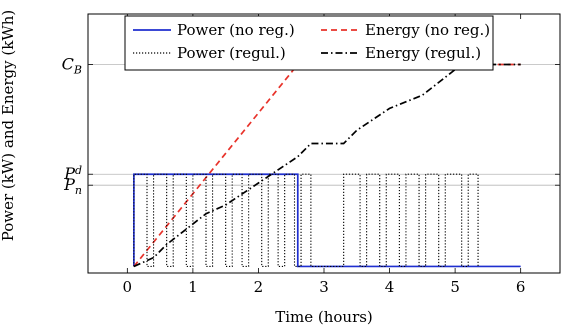 This screenshot has width=582, height=328. Describe the element at coordinates (427, 30) in the screenshot. I see `legend-label-1: Energy (no reg.)` at that location.